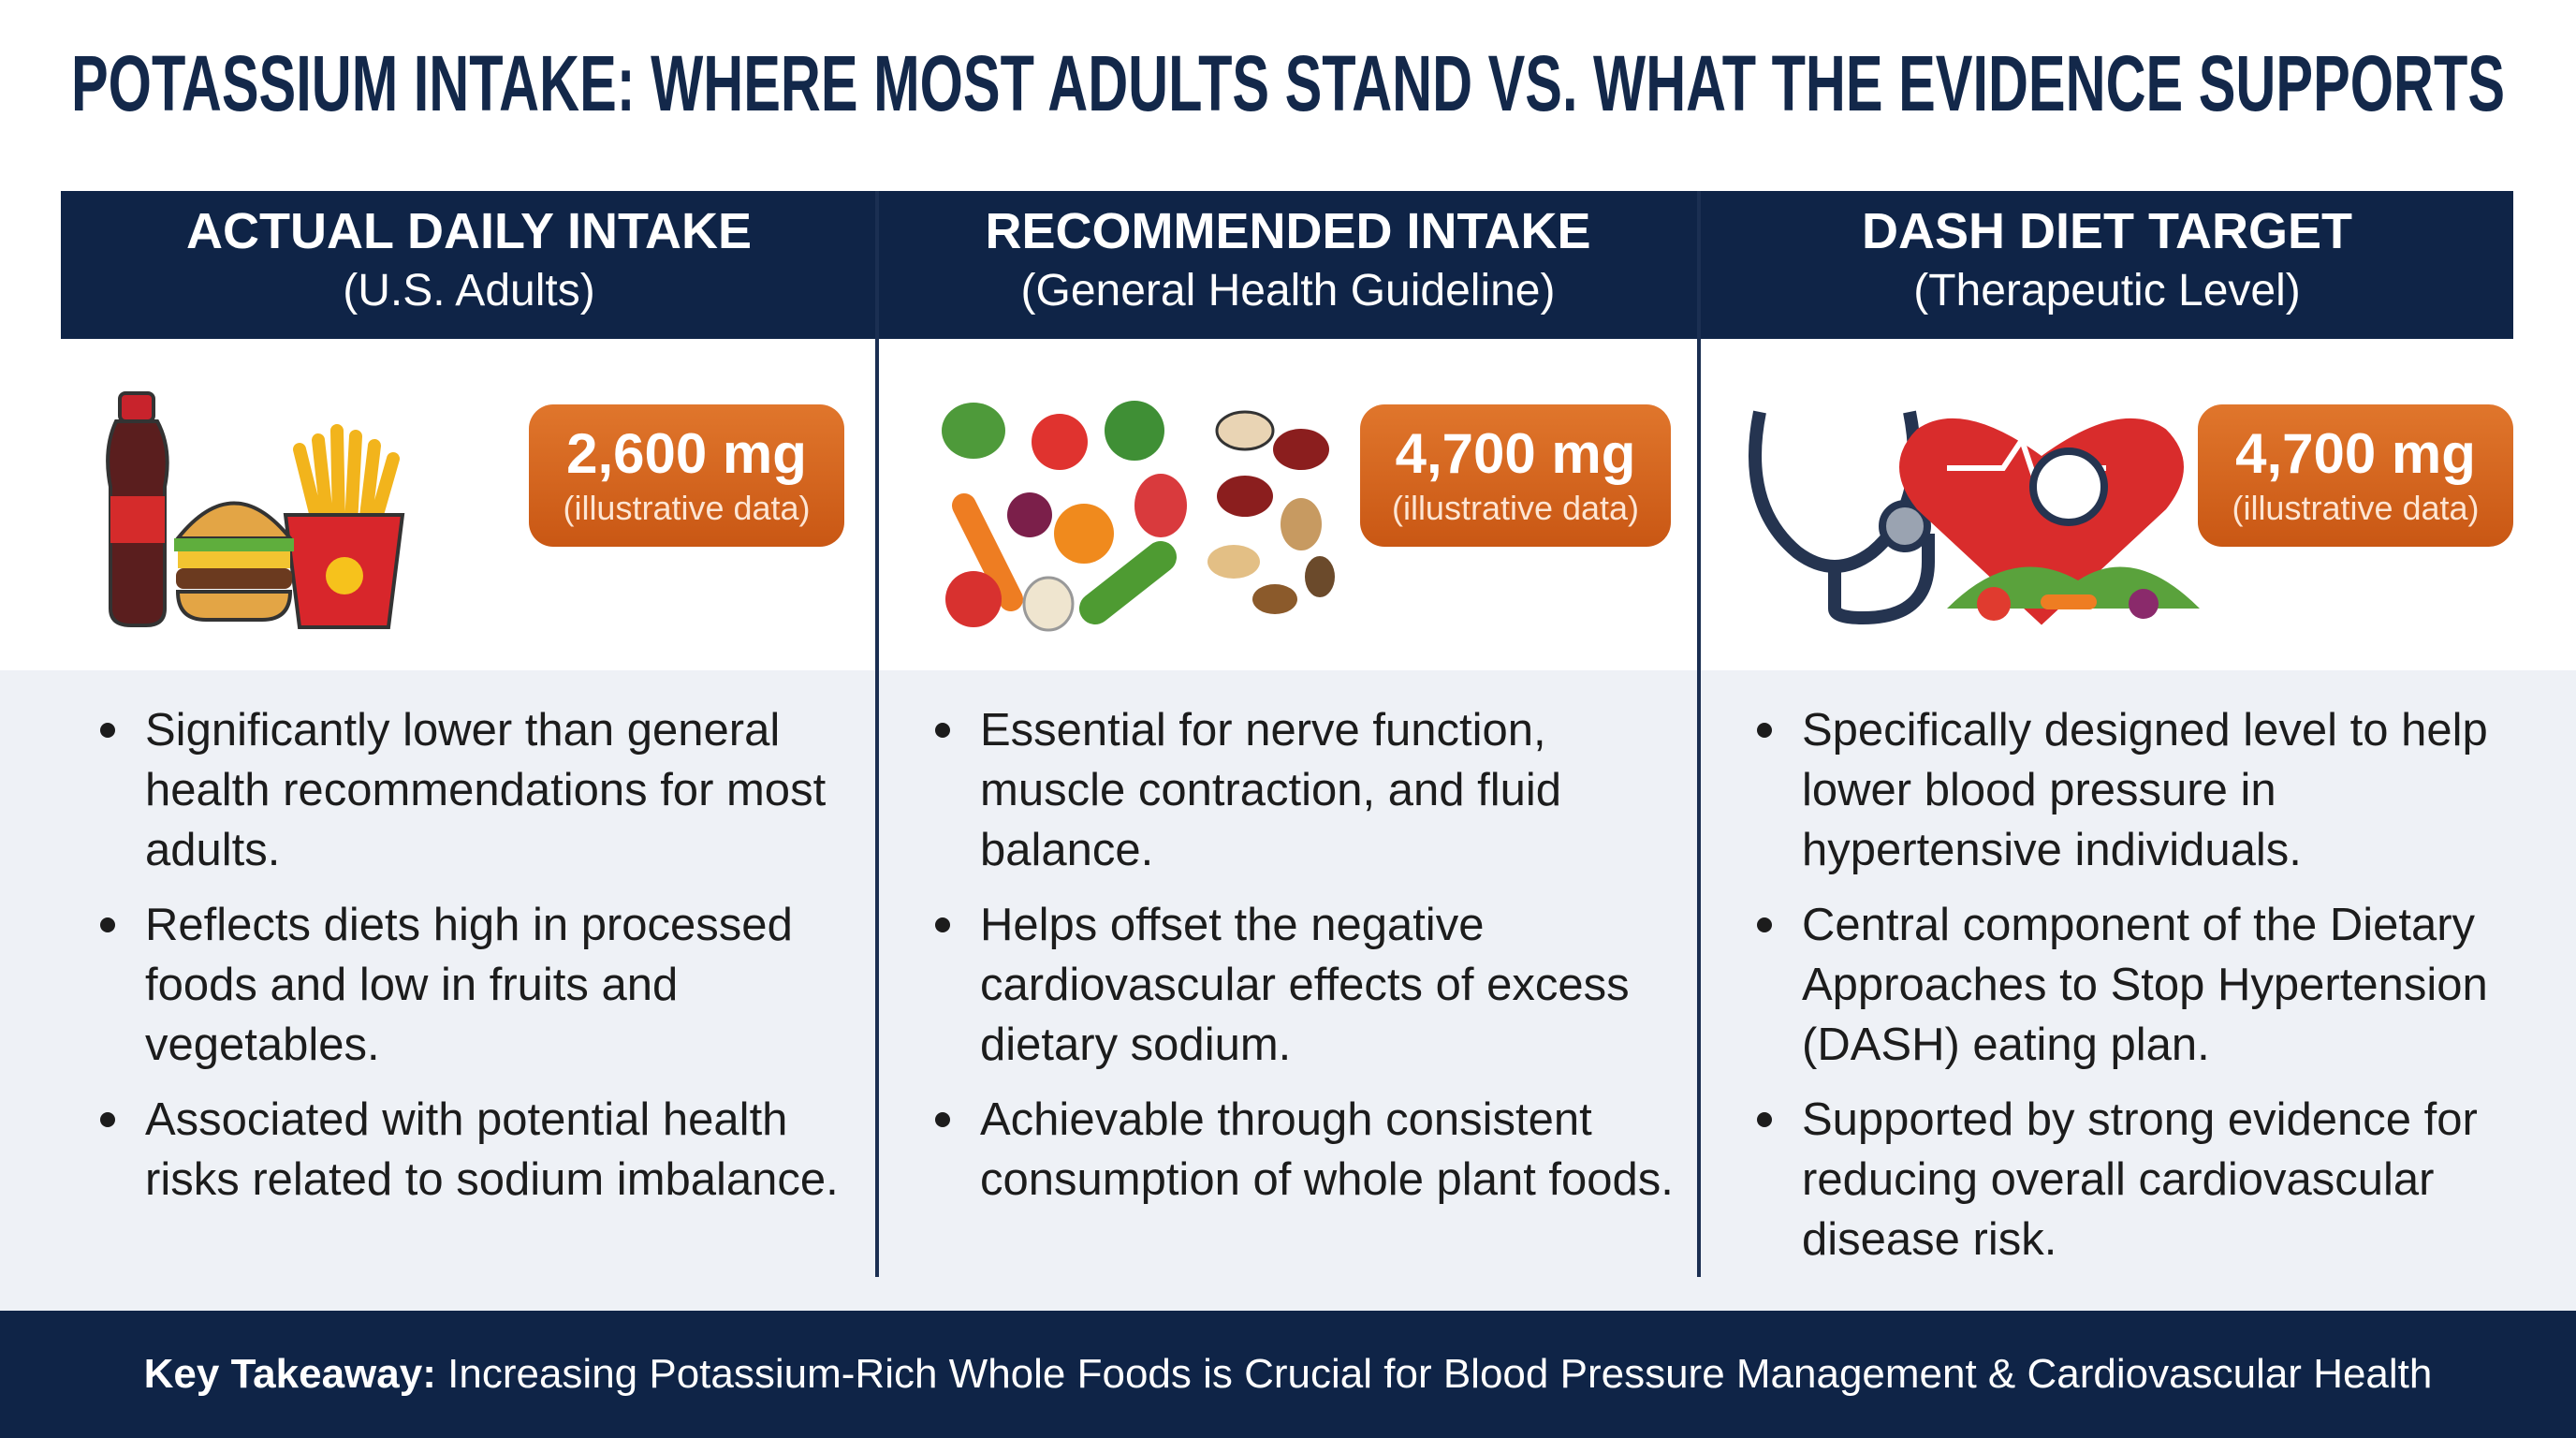 The height and width of the screenshot is (1438, 2576). I want to click on column-heading: RECOMMENDED INTAKE, so click(1288, 231).